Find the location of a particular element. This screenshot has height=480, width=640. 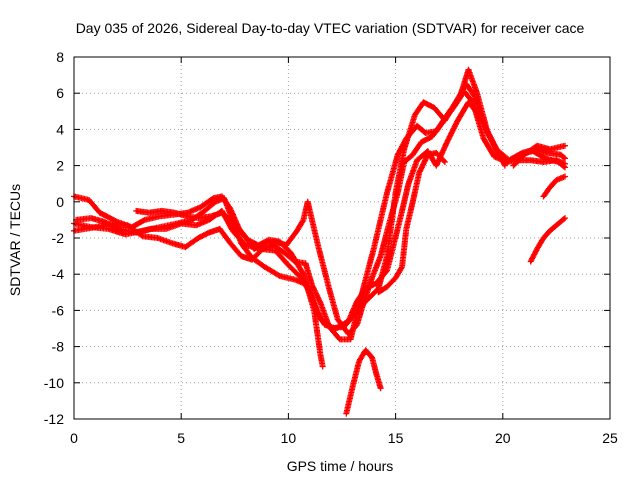

y-tick-label: -8 is located at coordinates (58, 347).